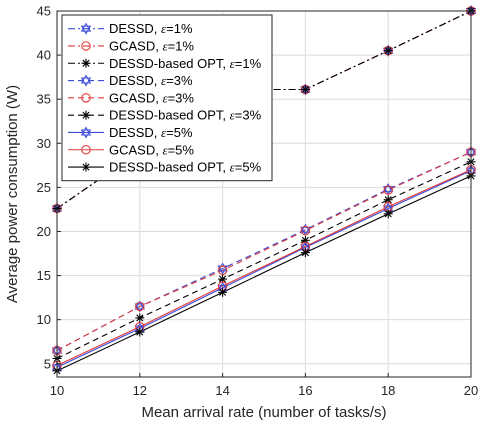 The image size is (480, 426). I want to click on x-tick-label: 14, so click(222, 390).